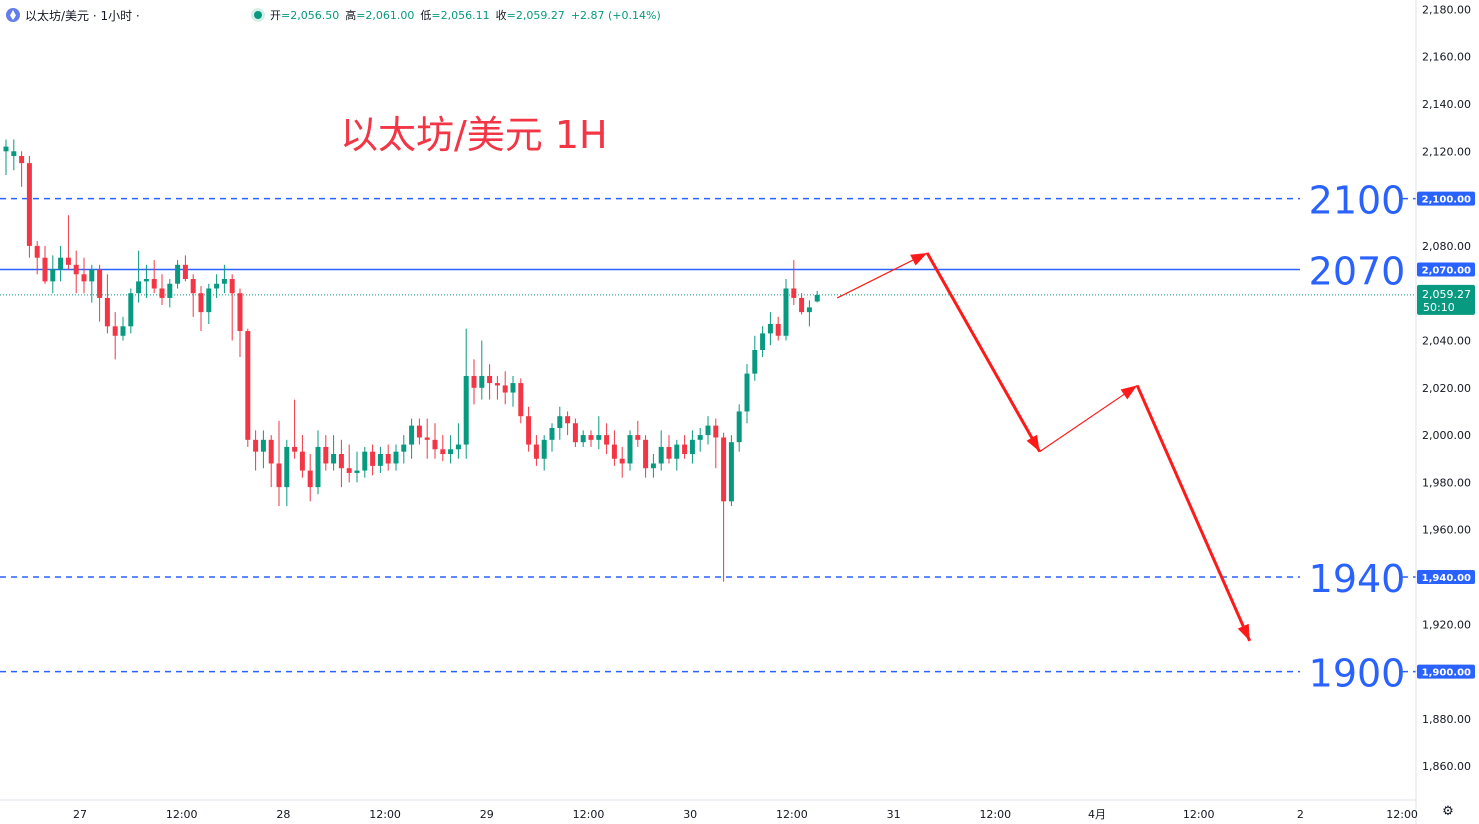 The width and height of the screenshot is (1479, 824). I want to click on price-tick-label: 2,120.00, so click(1446, 151).